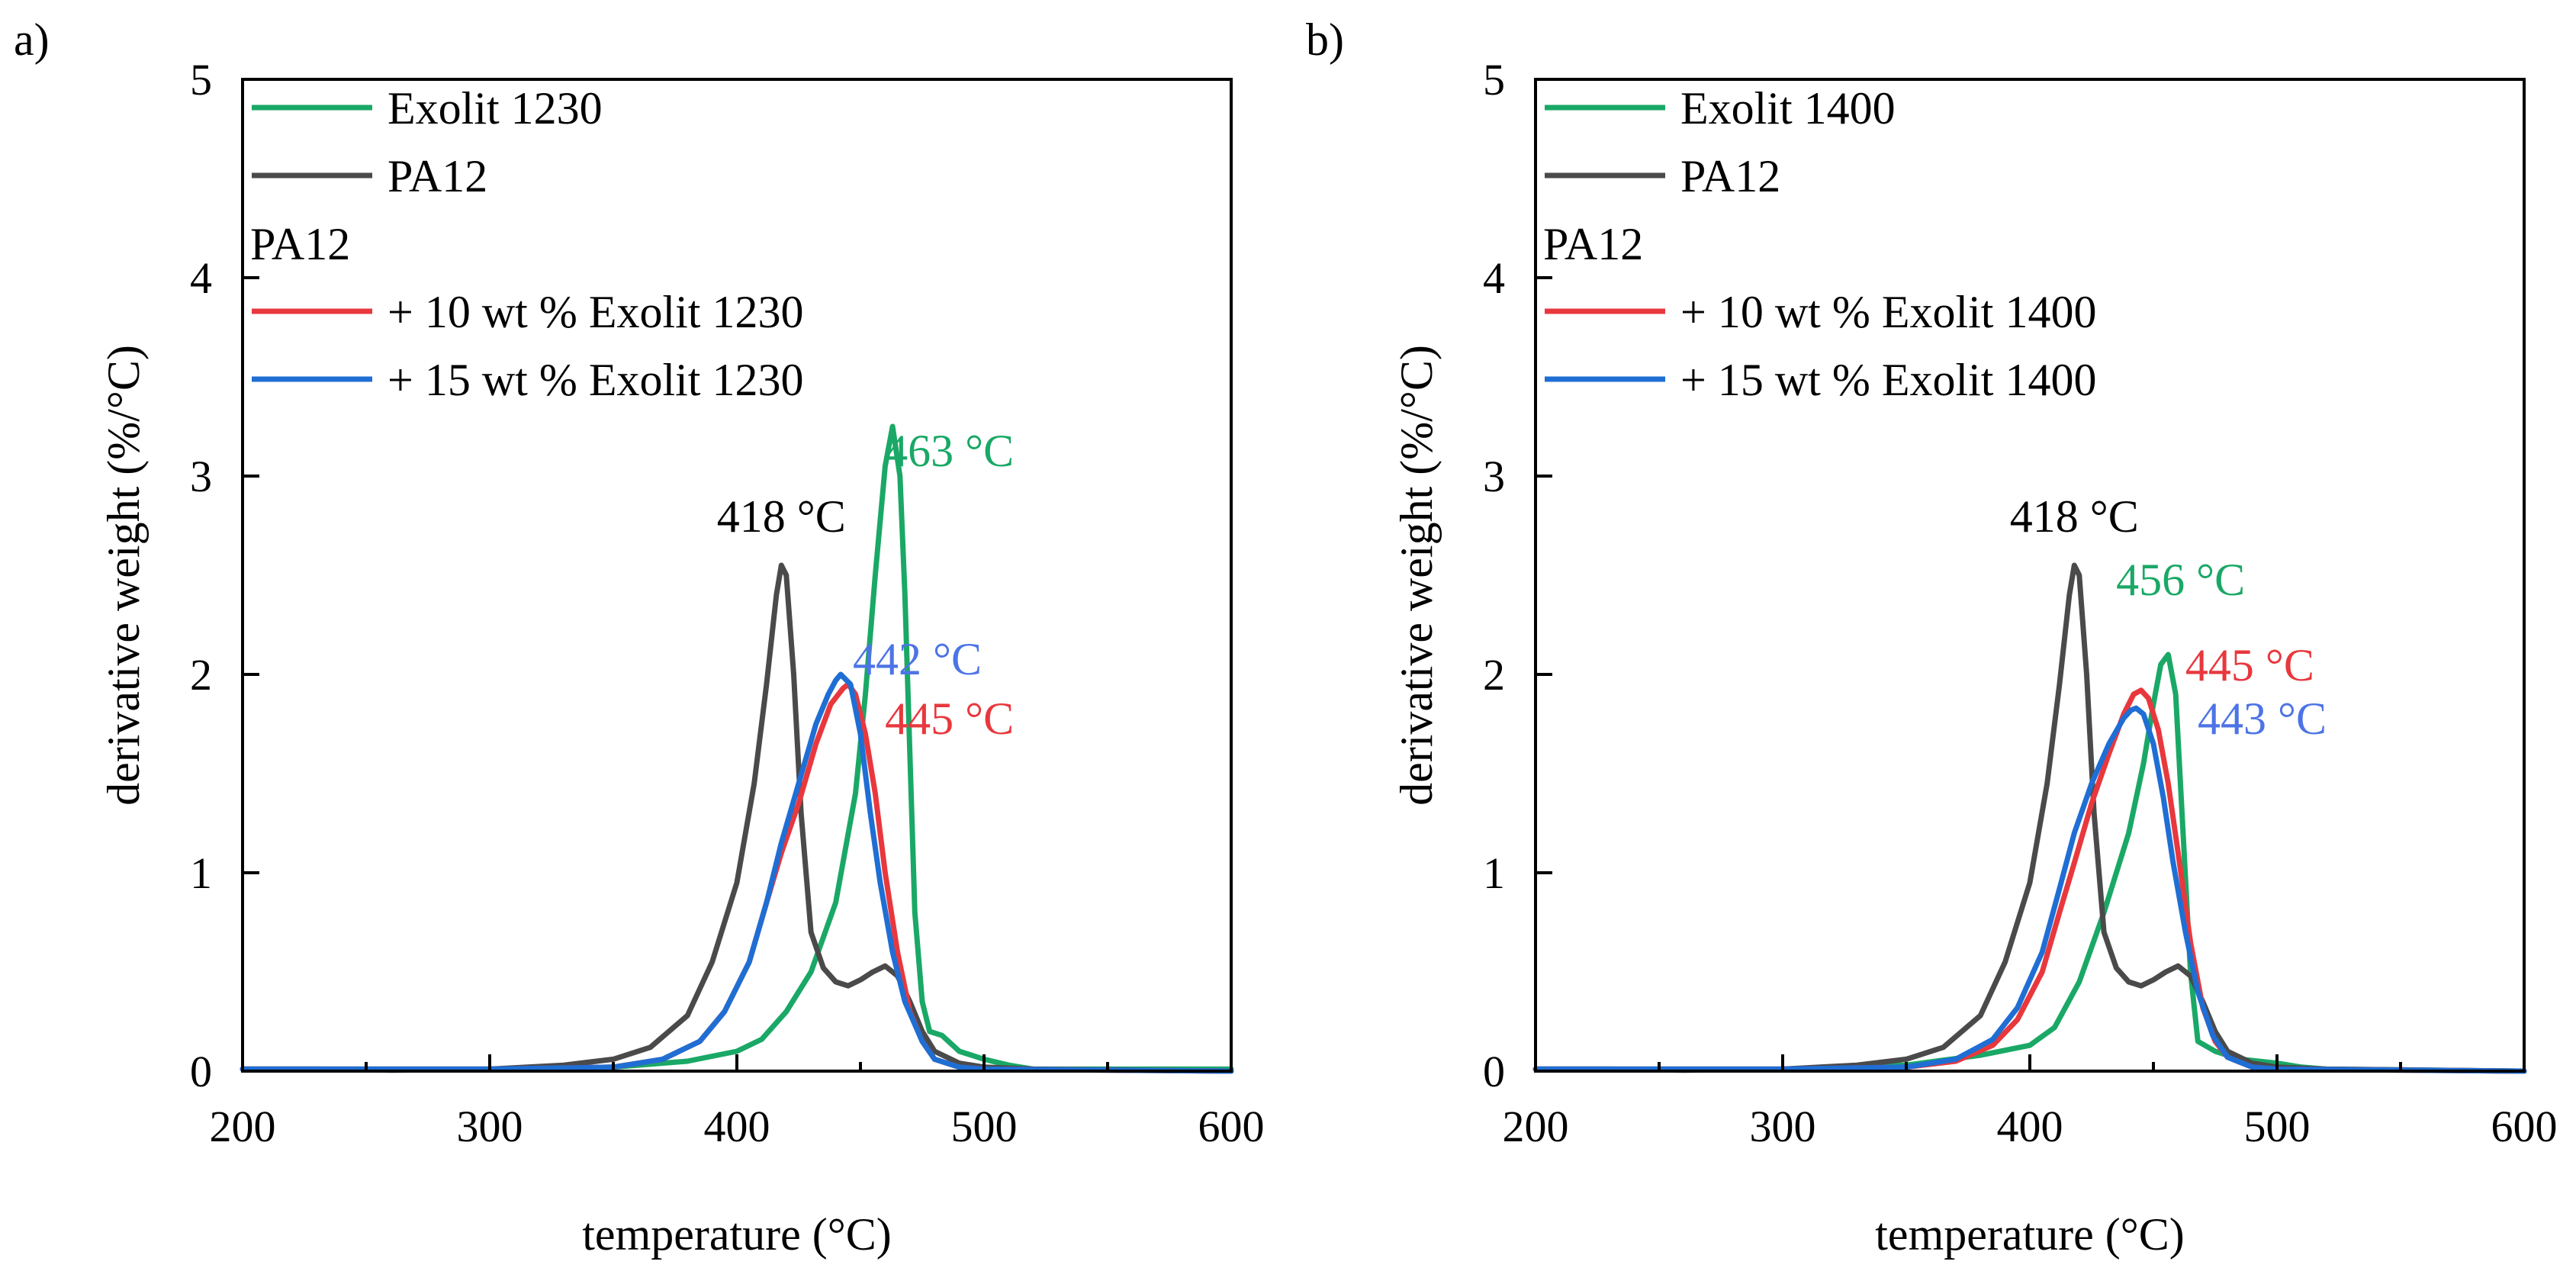  What do you see at coordinates (1325, 39) in the screenshot?
I see `panel-label: b)` at bounding box center [1325, 39].